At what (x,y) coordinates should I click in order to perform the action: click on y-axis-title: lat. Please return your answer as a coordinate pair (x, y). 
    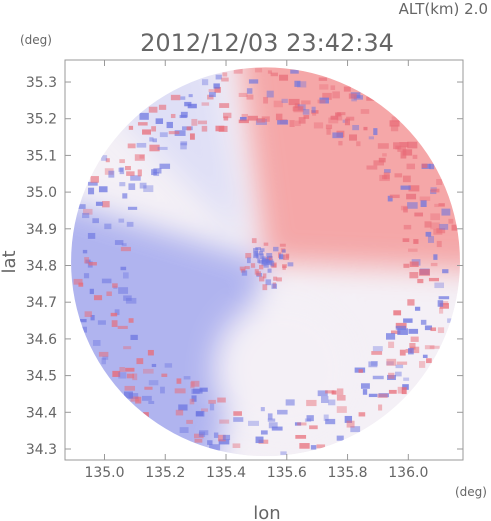
    Looking at the image, I should click on (10, 261).